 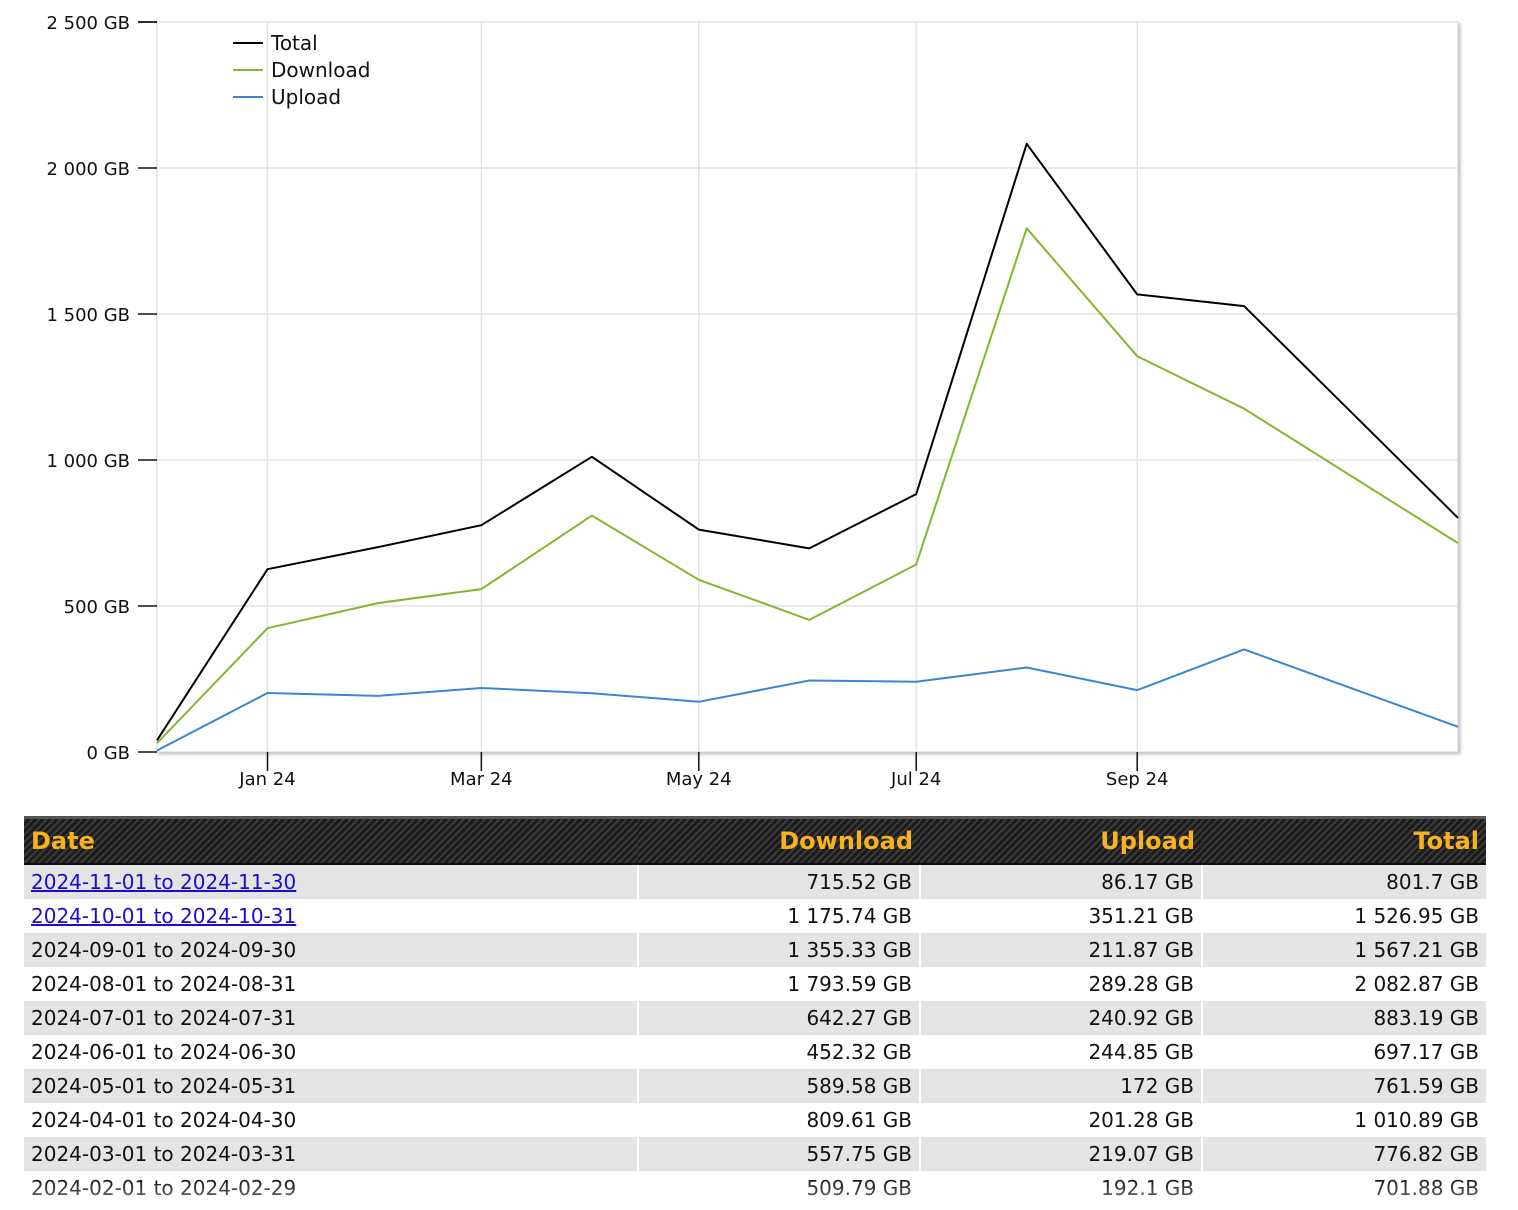 What do you see at coordinates (1344, 984) in the screenshot?
I see `cell-total: 2 082.87 GB` at bounding box center [1344, 984].